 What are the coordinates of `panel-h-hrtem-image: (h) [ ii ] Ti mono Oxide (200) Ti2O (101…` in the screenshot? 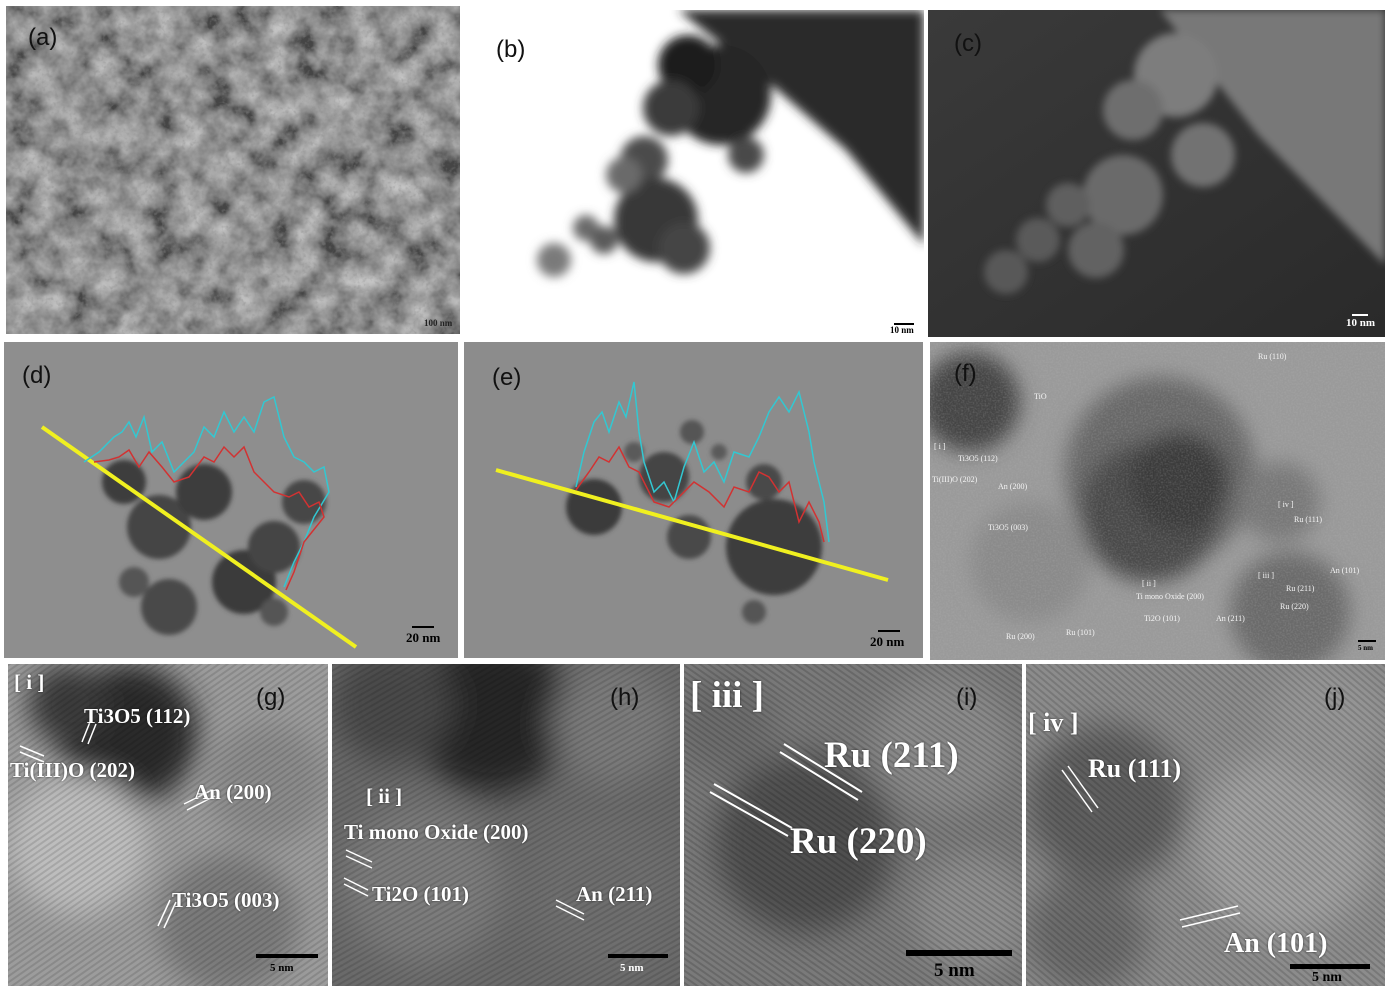 It's located at (506, 825).